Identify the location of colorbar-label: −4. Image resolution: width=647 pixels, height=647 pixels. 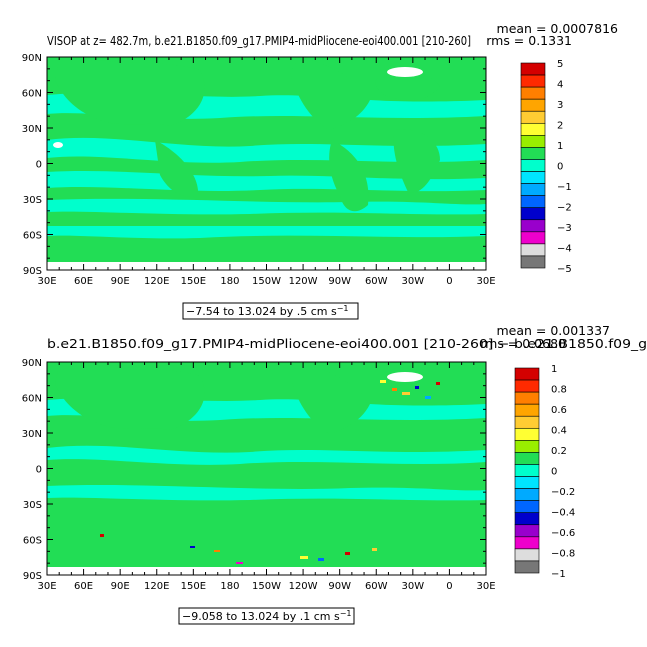
(564, 249).